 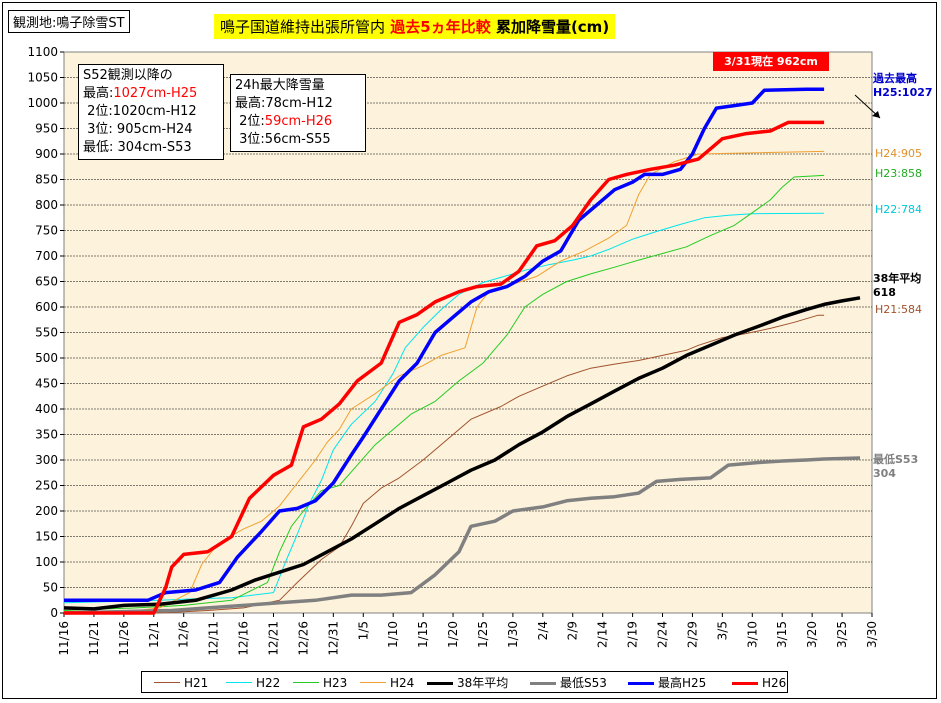 What do you see at coordinates (46, 358) in the screenshot?
I see `y-tick-label: 500` at bounding box center [46, 358].